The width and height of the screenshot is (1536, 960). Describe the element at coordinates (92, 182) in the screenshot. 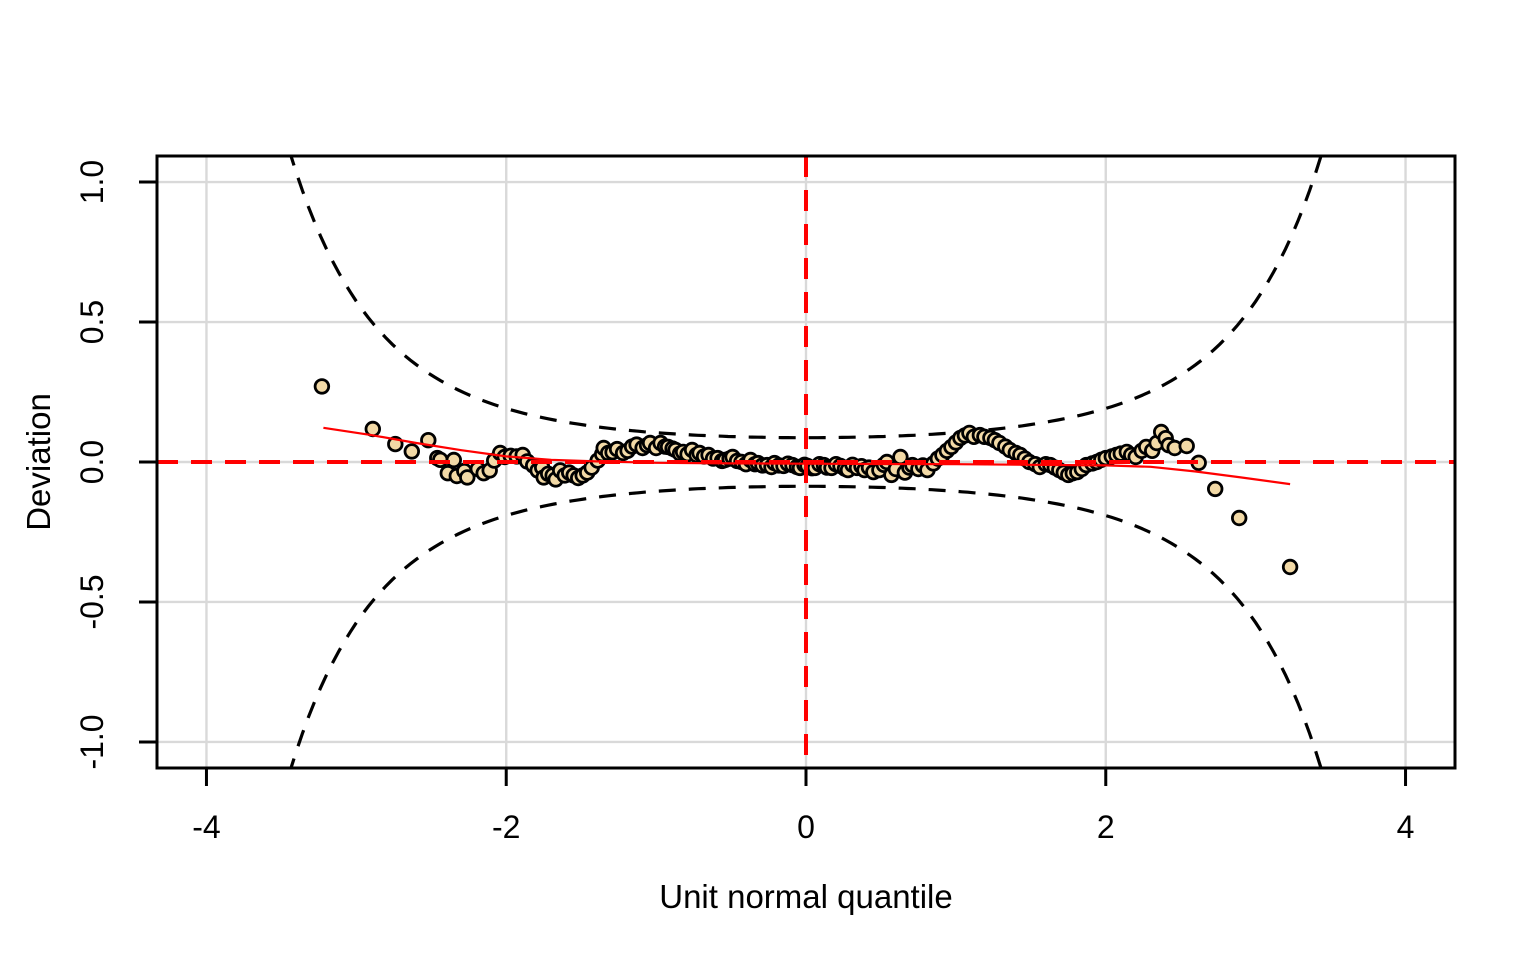

I see `y-tick-label: 1.0` at that location.